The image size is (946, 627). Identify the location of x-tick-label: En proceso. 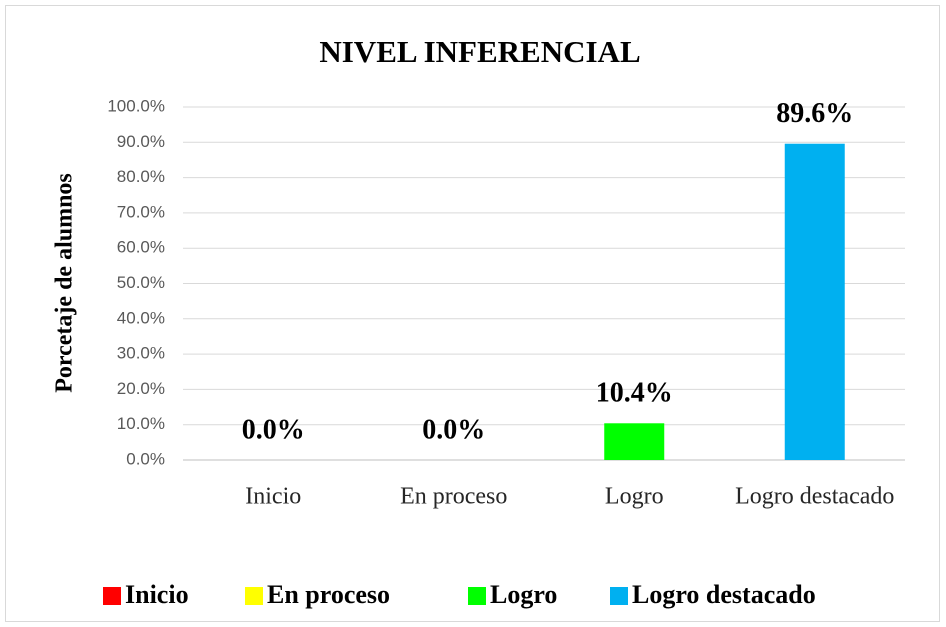
(453, 497).